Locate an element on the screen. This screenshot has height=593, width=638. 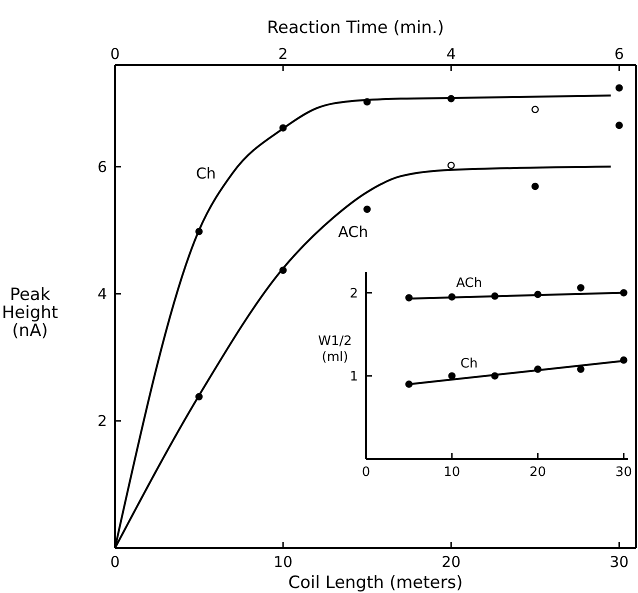
y-axis-title: Peak Height (nA) is located at coordinates (30, 313).